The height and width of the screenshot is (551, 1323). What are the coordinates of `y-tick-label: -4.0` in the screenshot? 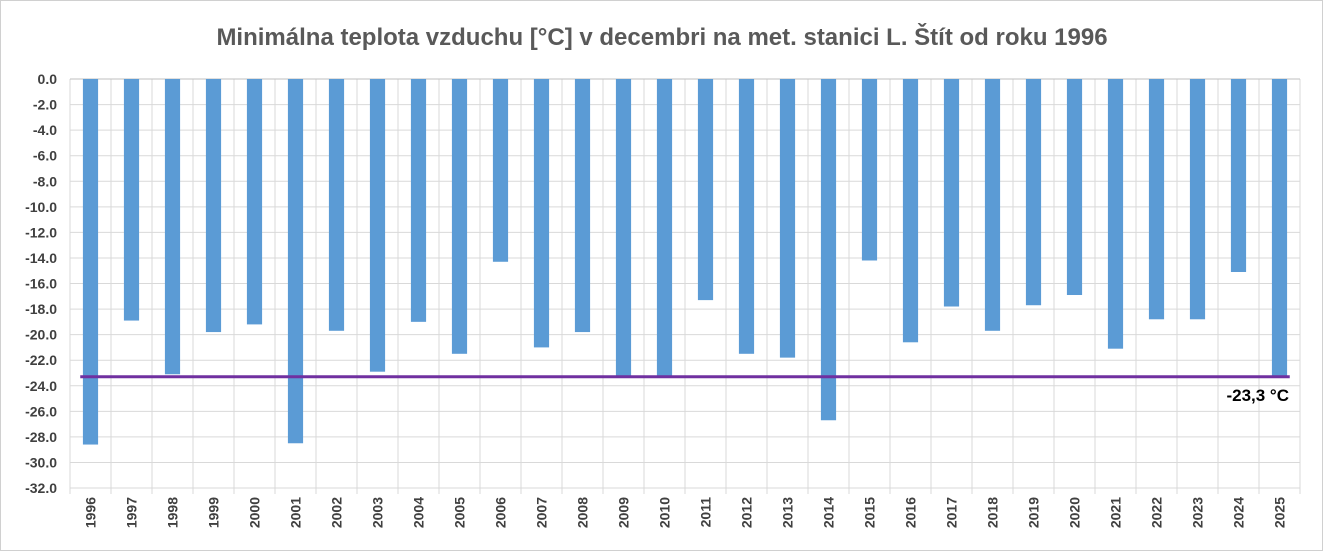 It's located at (45, 130).